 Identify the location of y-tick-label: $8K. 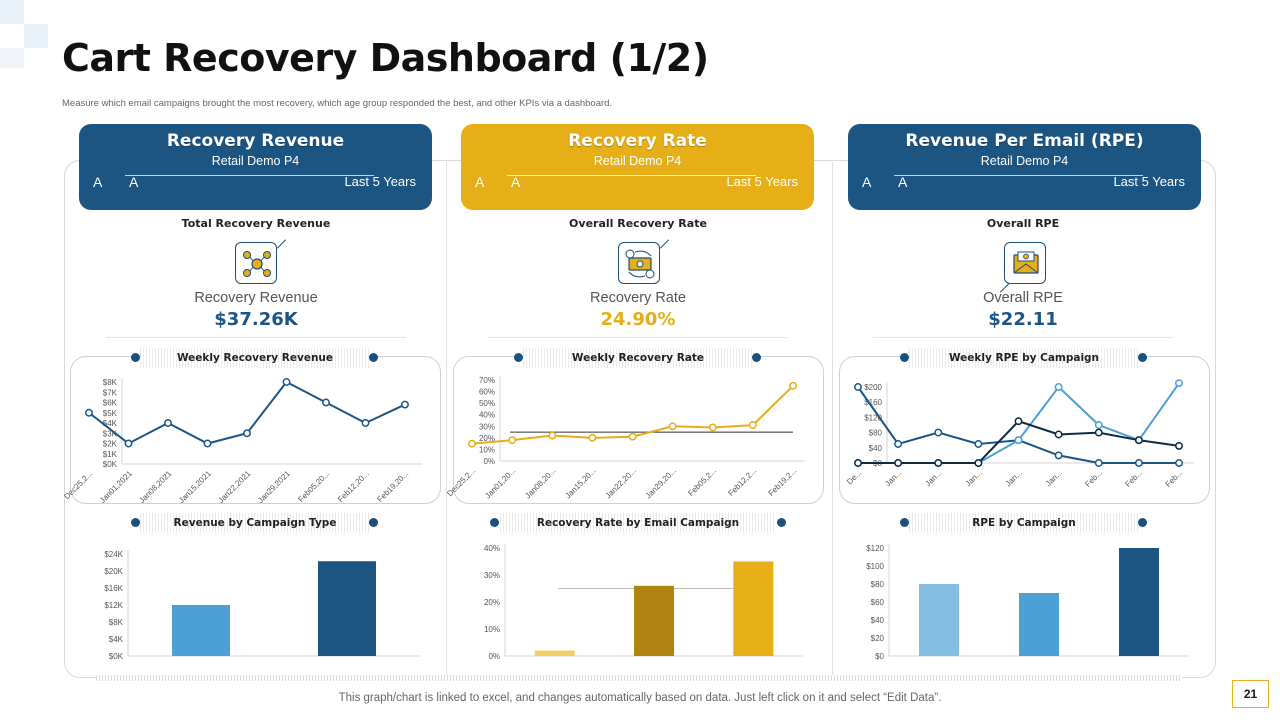
(116, 622).